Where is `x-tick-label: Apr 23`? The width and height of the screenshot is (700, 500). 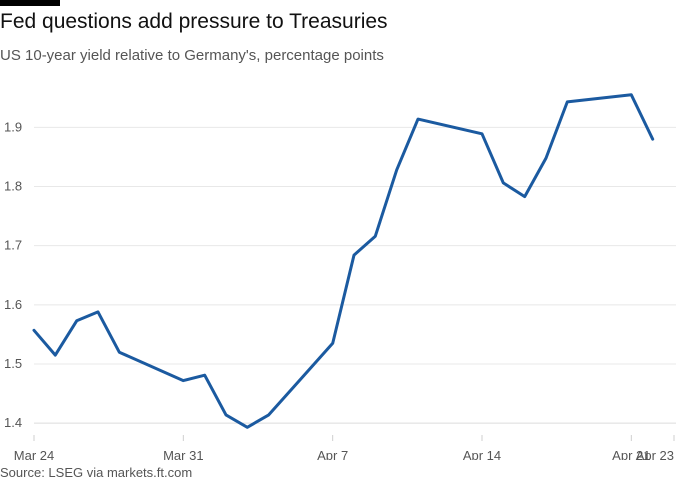 x-tick-label: Apr 23 is located at coordinates (655, 454).